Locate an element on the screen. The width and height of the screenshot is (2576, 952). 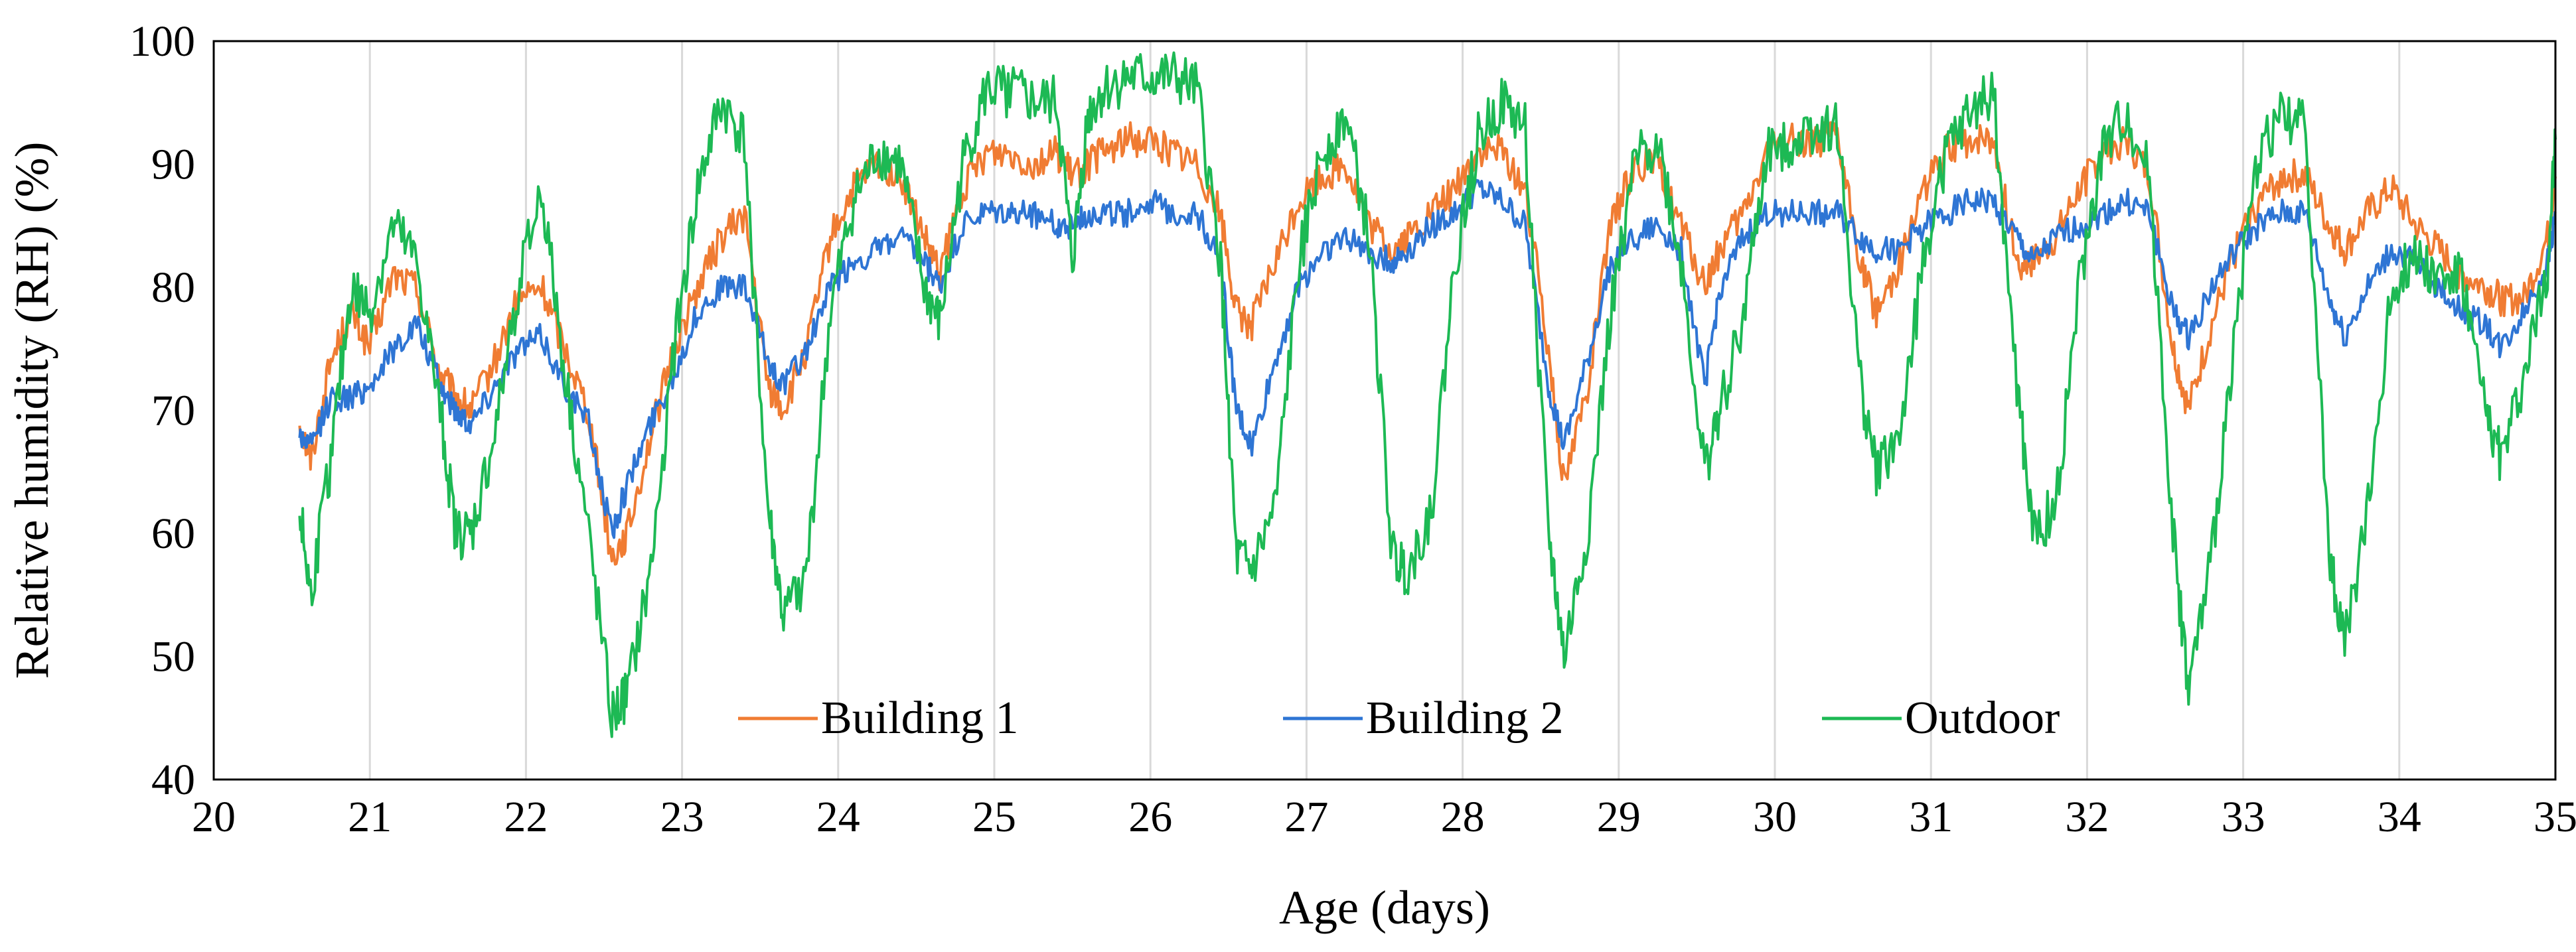
y-tick-label: 100 is located at coordinates (162, 41).